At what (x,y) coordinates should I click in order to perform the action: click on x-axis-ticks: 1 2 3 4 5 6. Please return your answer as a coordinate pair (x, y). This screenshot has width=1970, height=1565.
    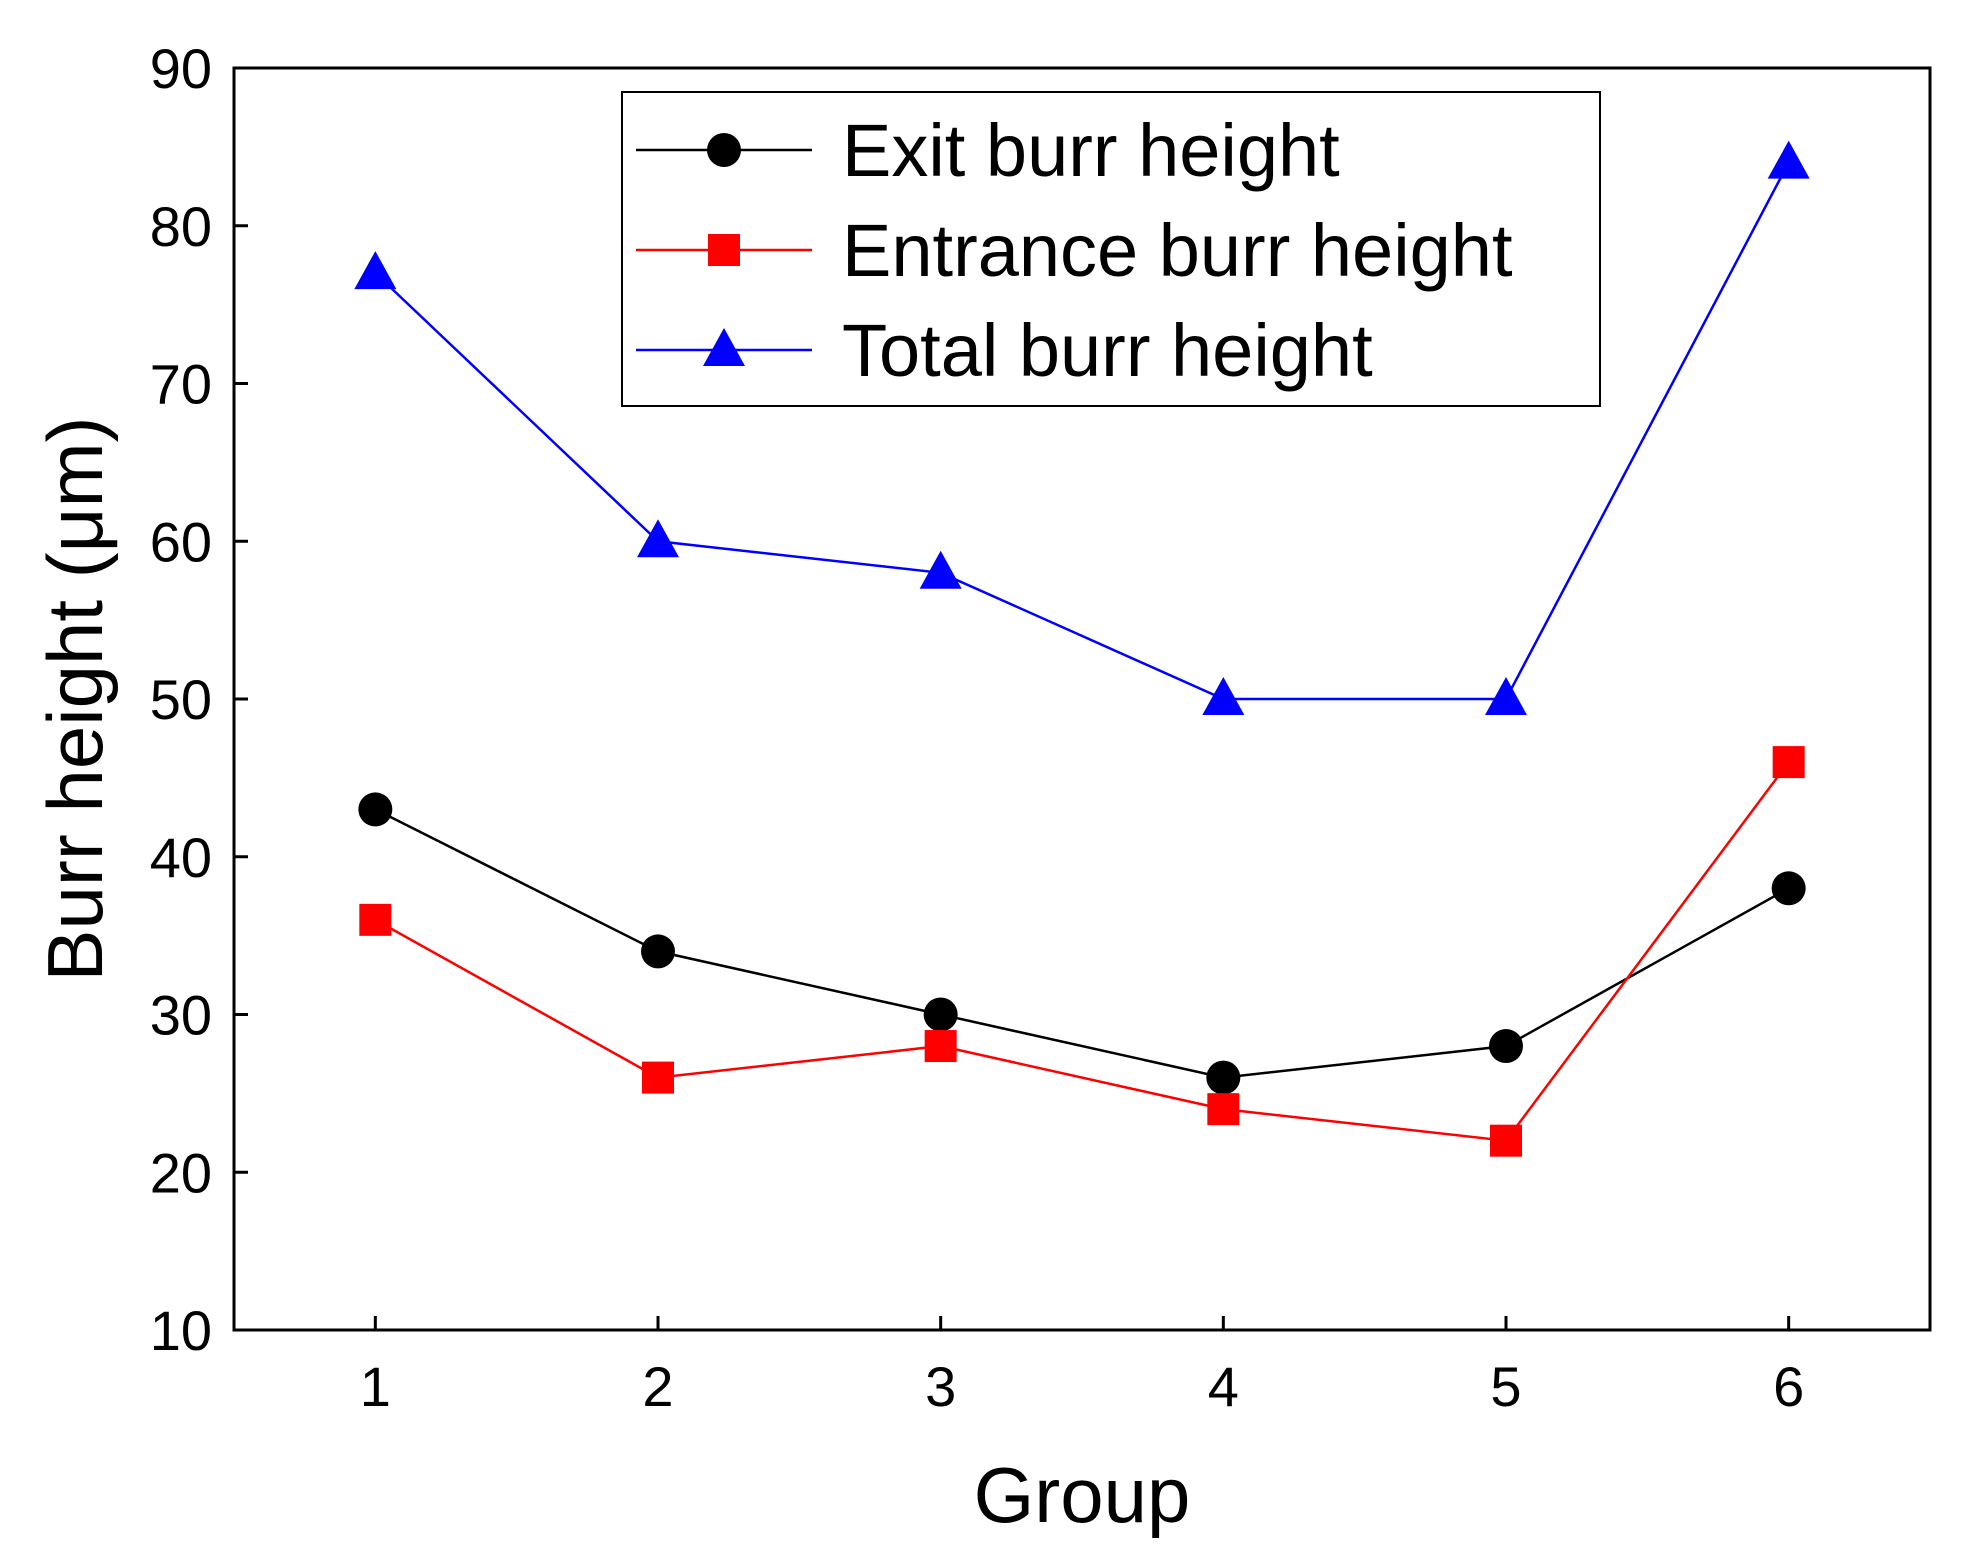
    Looking at the image, I should click on (1082, 1367).